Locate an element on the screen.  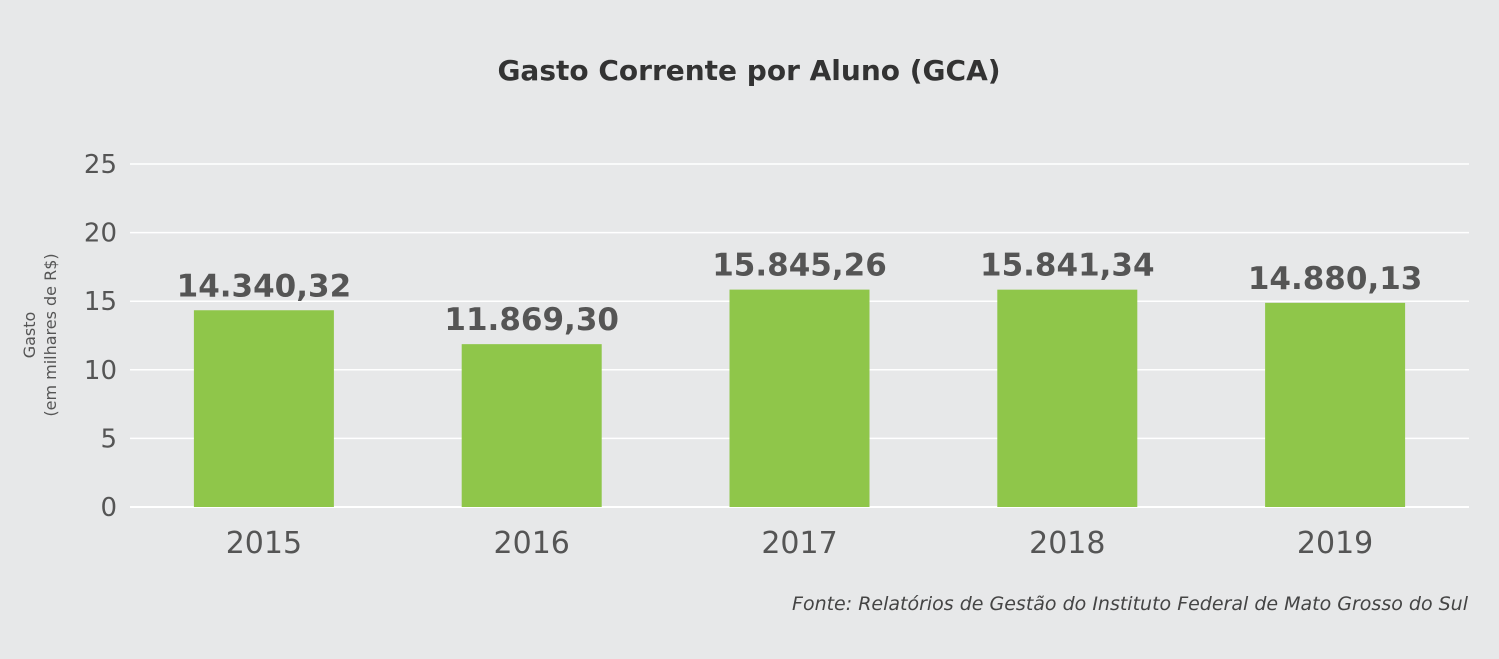
x-tick-label-2015: 2015 is located at coordinates (264, 543).